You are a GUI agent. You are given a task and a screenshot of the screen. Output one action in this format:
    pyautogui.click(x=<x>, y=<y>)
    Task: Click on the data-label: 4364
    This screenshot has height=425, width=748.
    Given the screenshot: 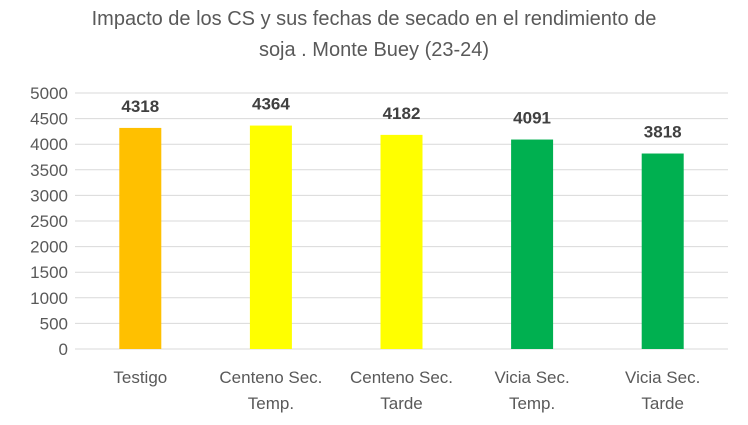 What is the action you would take?
    pyautogui.click(x=271, y=104)
    